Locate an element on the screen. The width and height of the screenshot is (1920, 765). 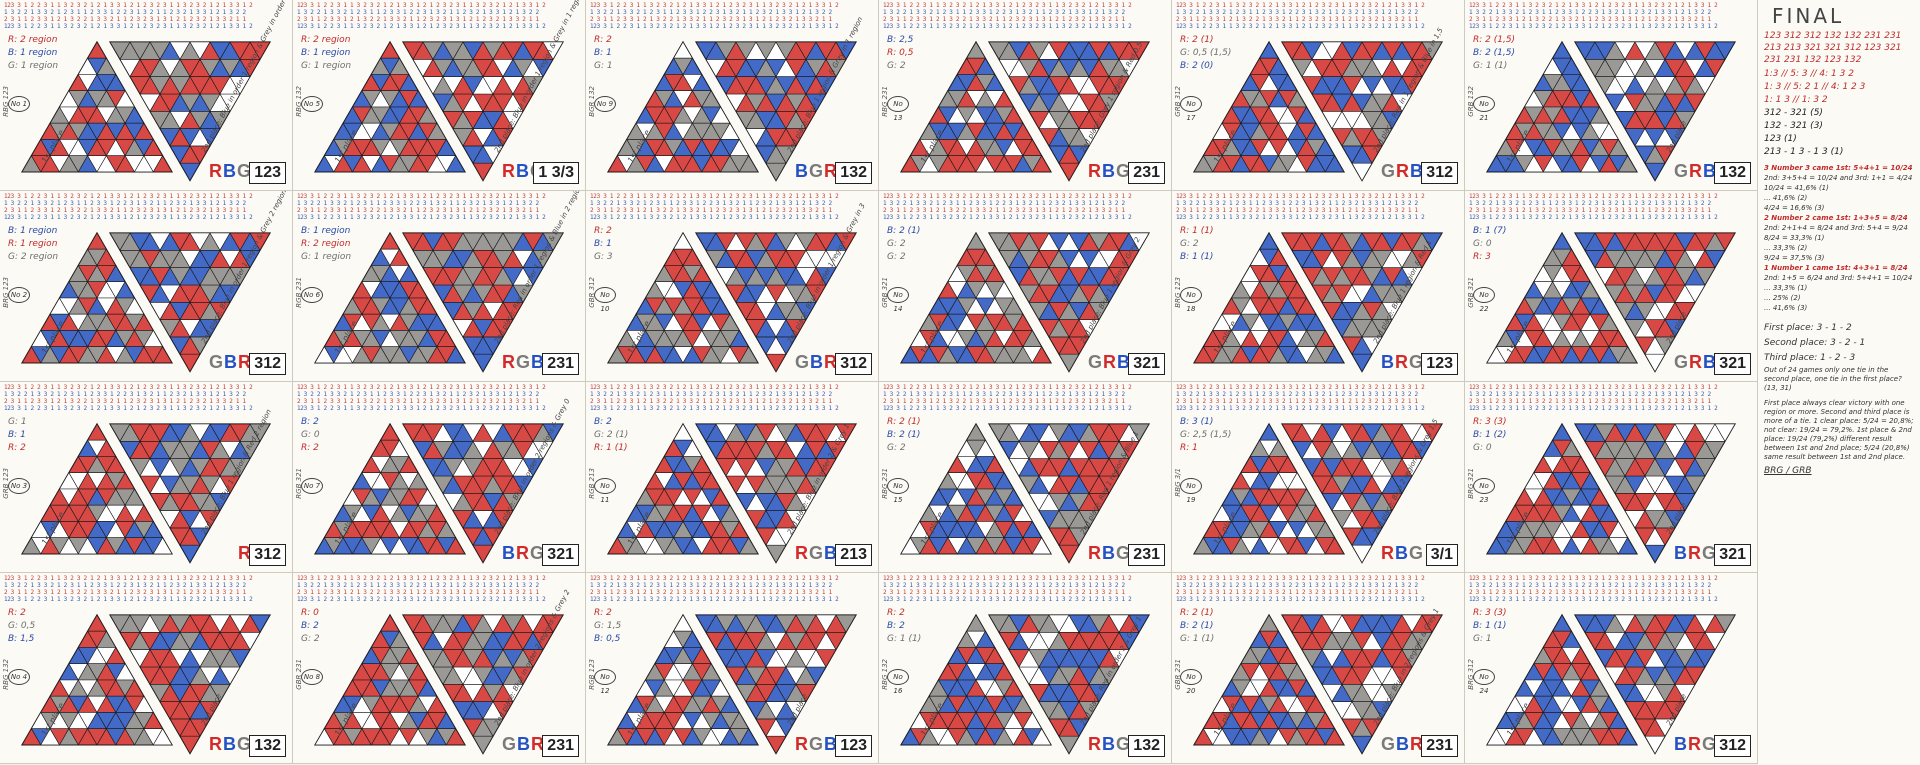
block-line: ... 33,3% (2) is located at coordinates (1786, 248).